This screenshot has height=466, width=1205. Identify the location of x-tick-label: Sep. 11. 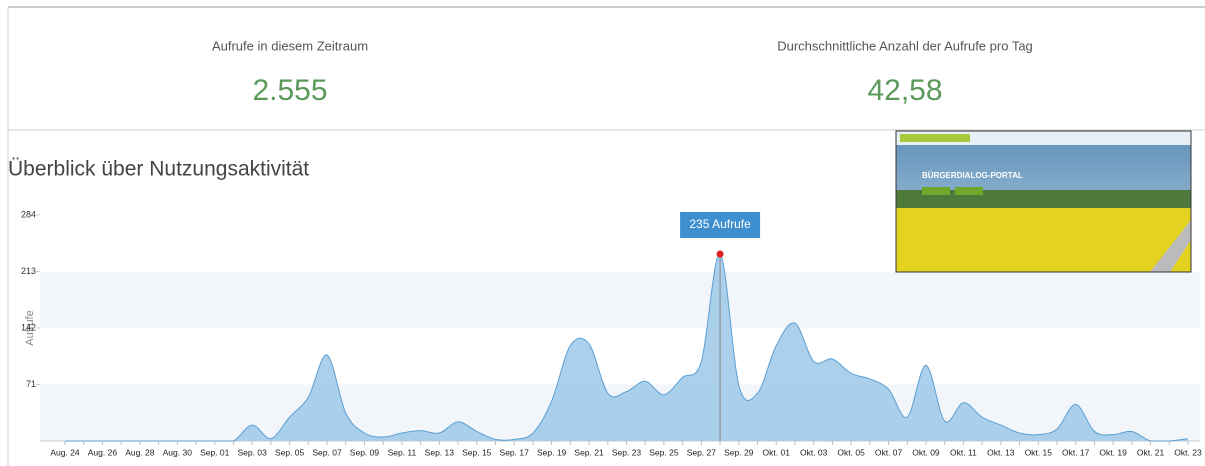
(402, 452).